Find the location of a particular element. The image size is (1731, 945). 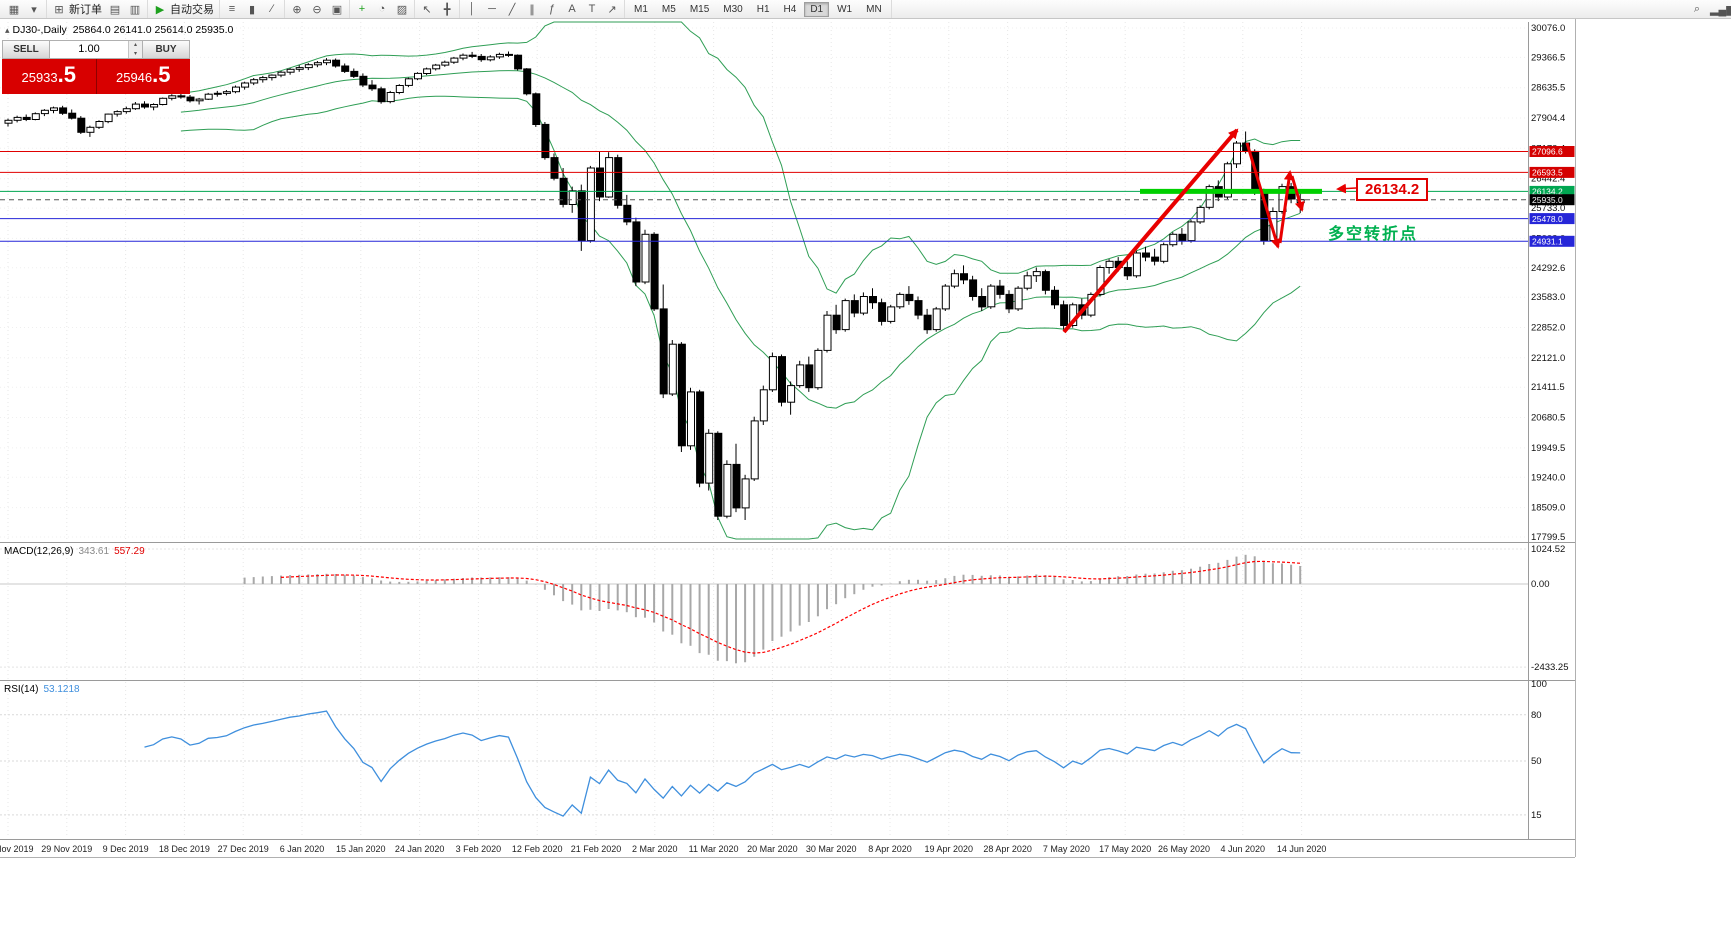

chinese-annotation-text: 多空转折点 is located at coordinates (1373, 234).